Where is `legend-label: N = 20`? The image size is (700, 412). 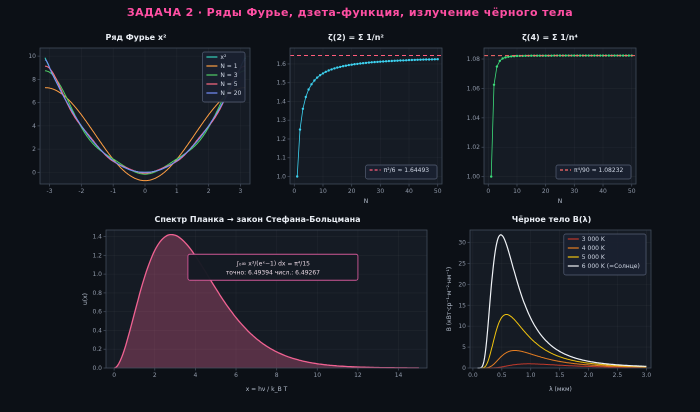 legend-label: N = 20 is located at coordinates (230, 93).